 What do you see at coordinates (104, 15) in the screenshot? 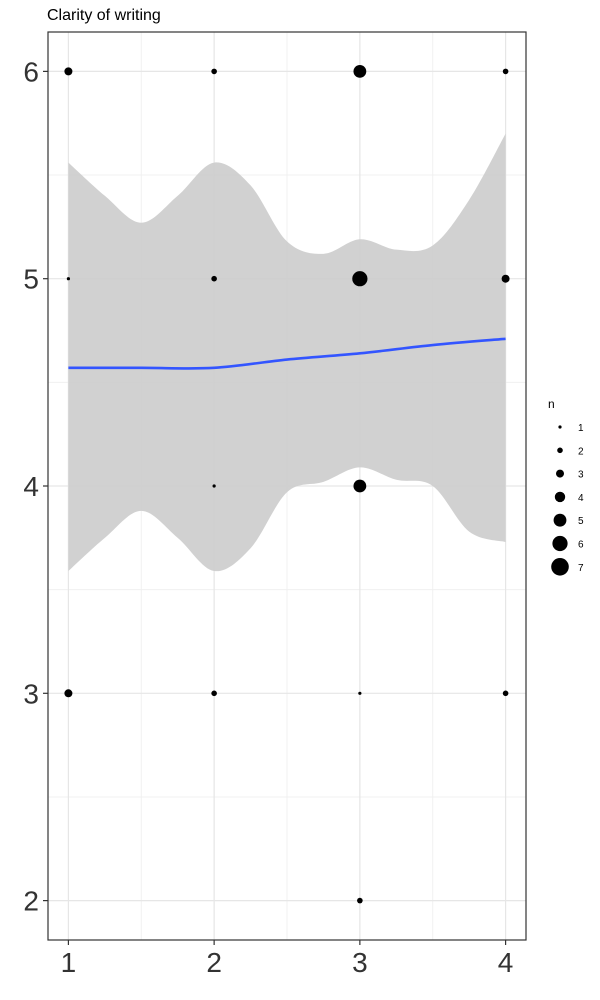
I see `chart-title: Clarity of writing` at bounding box center [104, 15].